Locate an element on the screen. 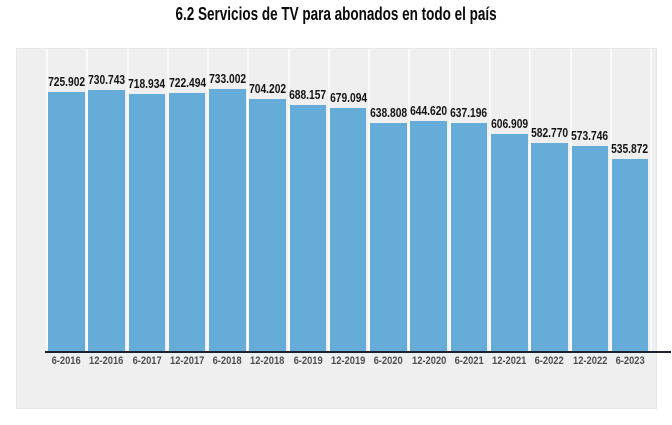  bar-value-label: 733.002 is located at coordinates (227, 79).